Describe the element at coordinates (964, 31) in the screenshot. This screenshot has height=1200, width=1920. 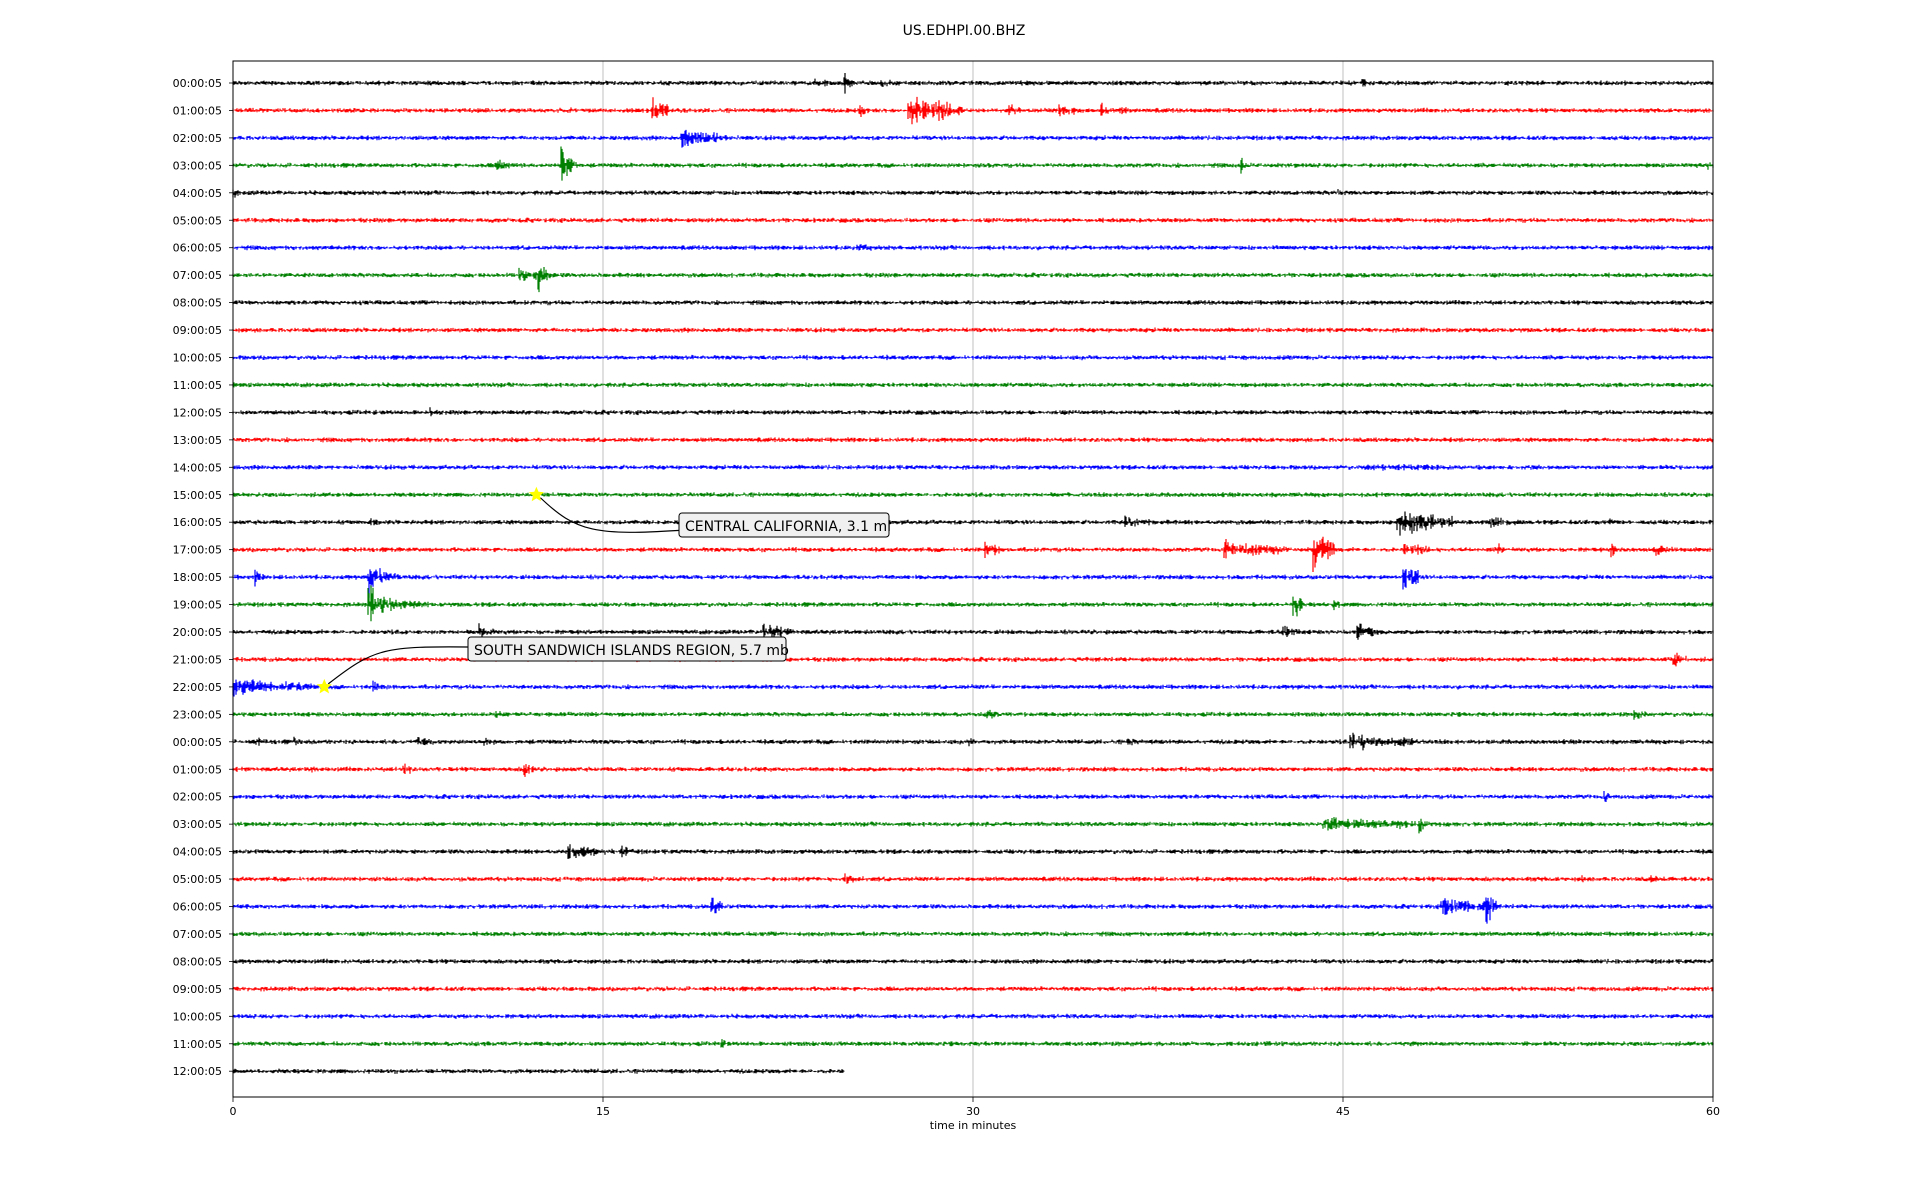
I see `chart-title: US.EDHPI.00.BHZ` at that location.